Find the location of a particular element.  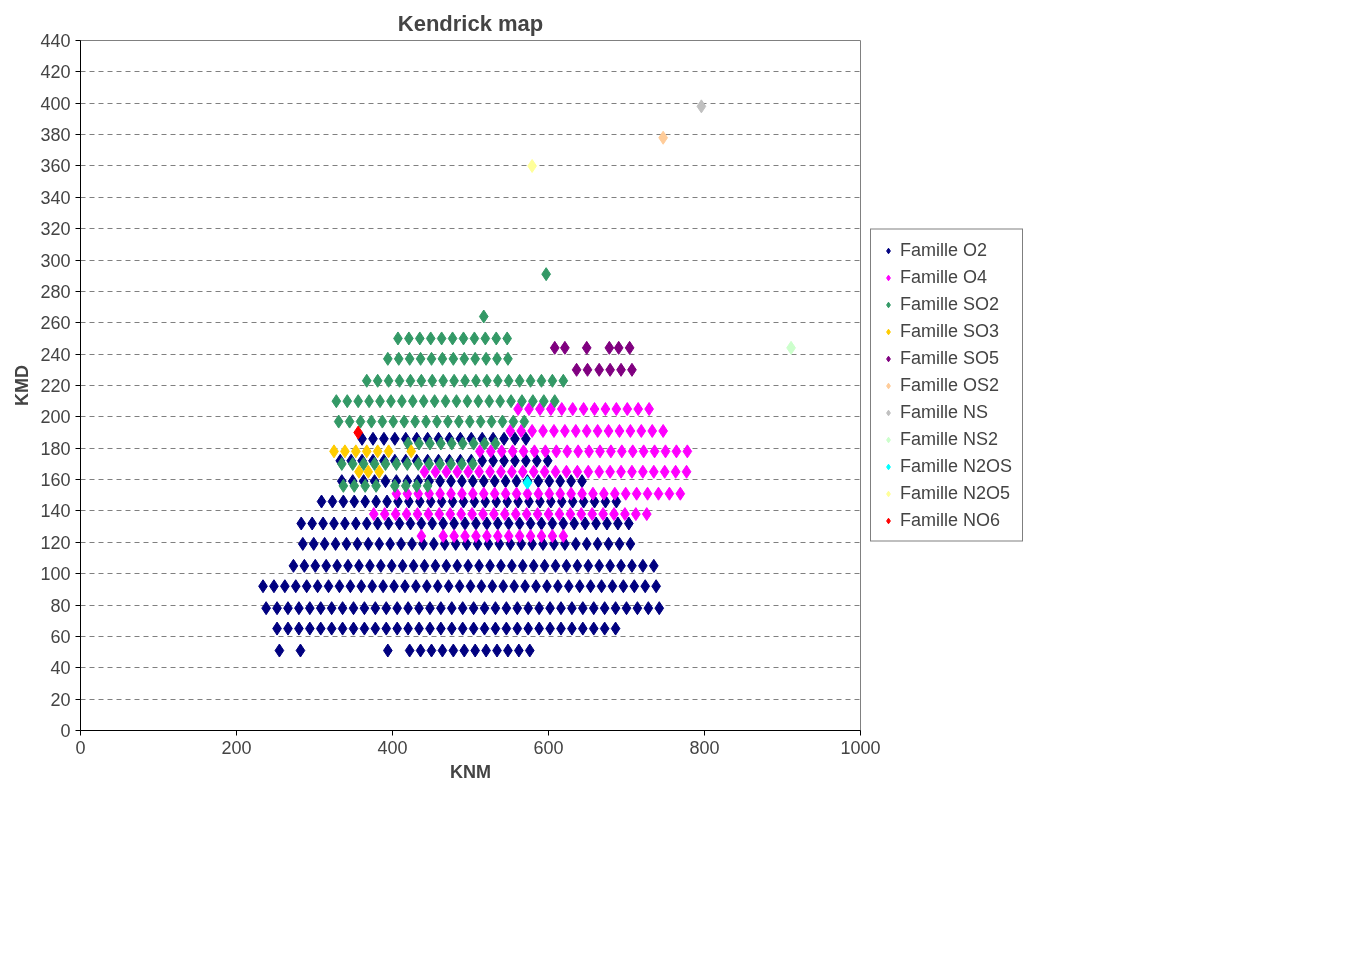

y-tick-label: 180 is located at coordinates (55, 448).